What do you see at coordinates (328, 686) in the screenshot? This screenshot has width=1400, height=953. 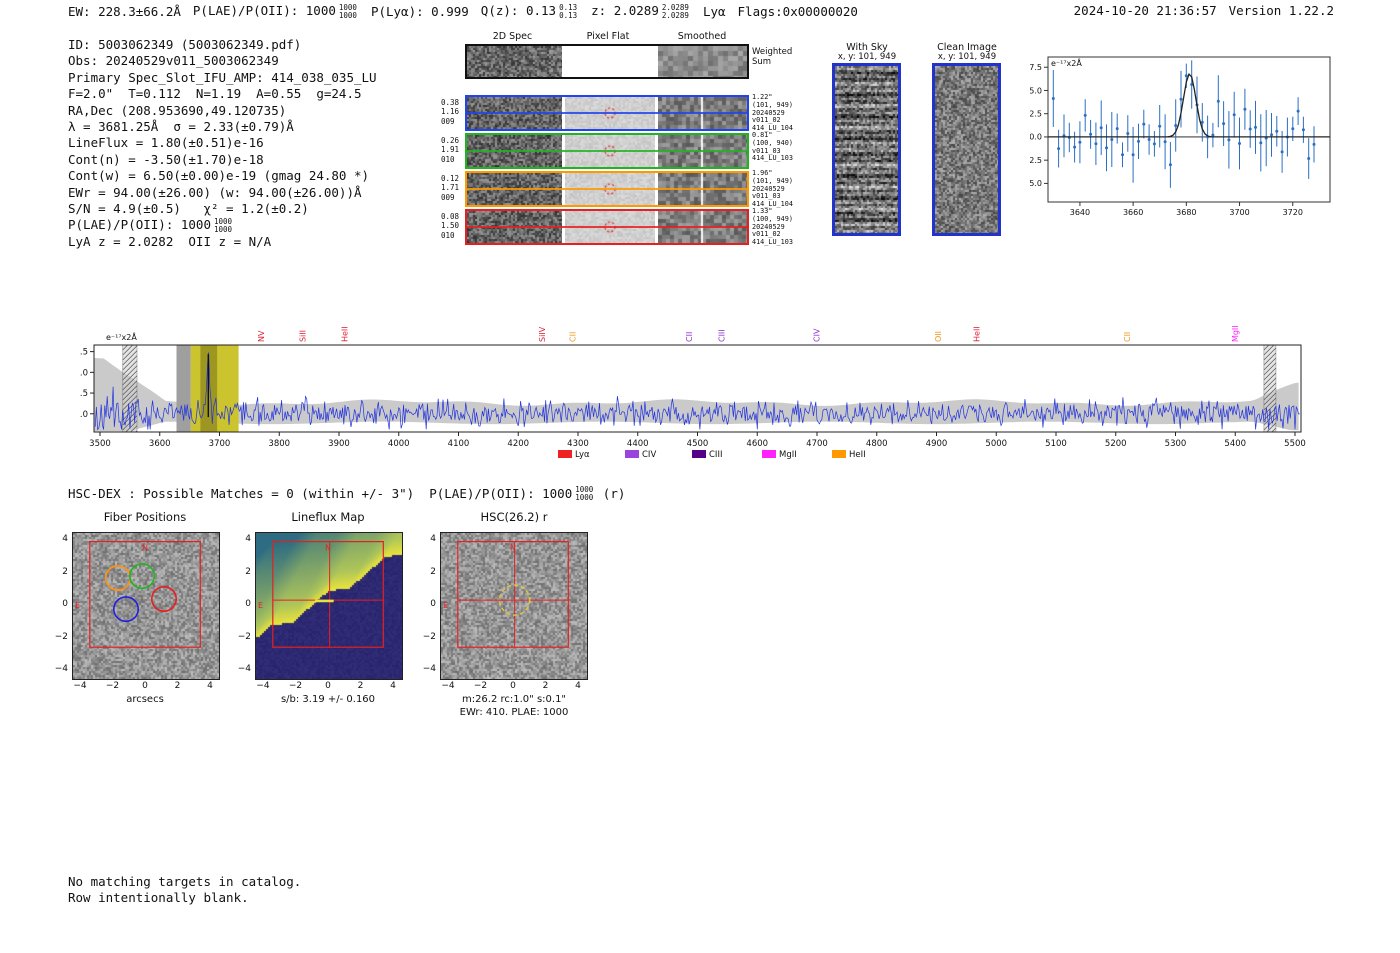 I see `panel-xtick-label: 0` at bounding box center [328, 686].